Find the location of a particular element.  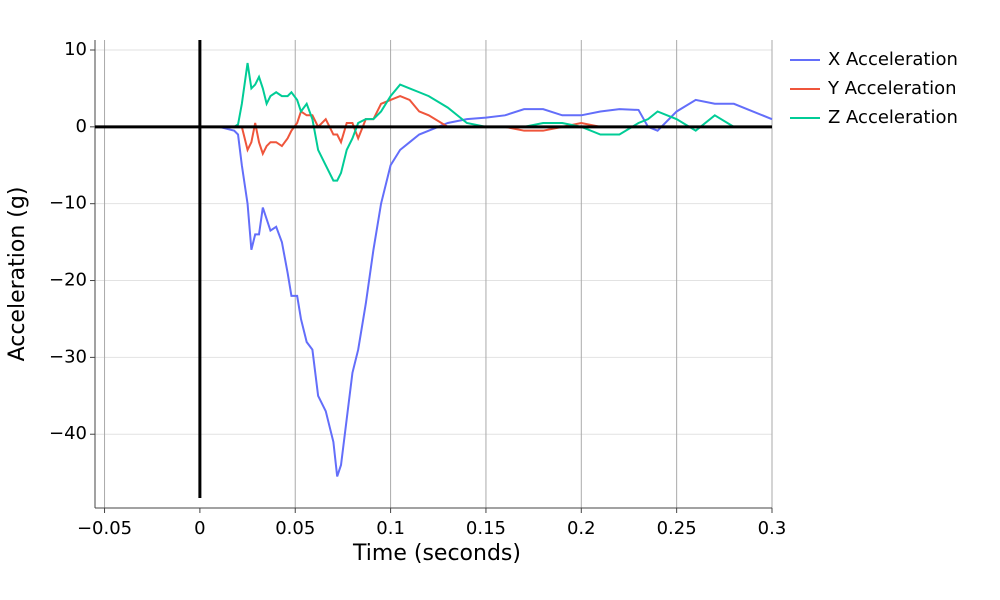

y-tick-label: −20 is located at coordinates (68, 280).